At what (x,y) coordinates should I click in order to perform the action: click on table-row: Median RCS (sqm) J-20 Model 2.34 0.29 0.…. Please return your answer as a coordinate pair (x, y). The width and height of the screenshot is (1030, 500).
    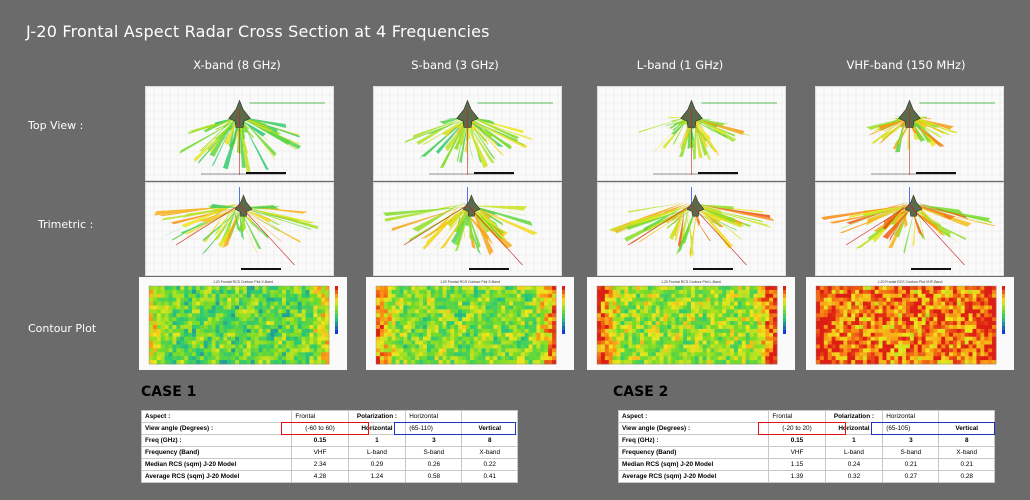
    Looking at the image, I should click on (329, 464).